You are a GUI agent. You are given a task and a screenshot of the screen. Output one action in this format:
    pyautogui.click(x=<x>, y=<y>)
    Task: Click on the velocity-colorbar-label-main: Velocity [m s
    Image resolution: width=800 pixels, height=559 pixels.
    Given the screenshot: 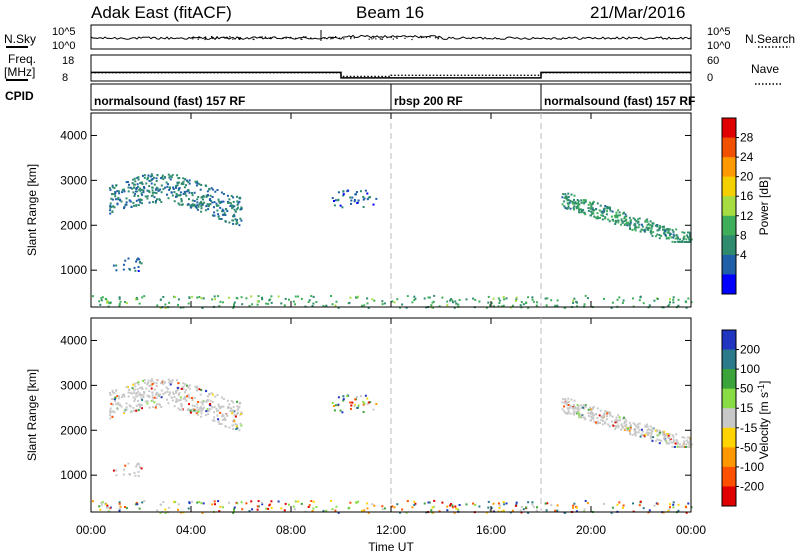 What is the action you would take?
    pyautogui.click(x=764, y=425)
    